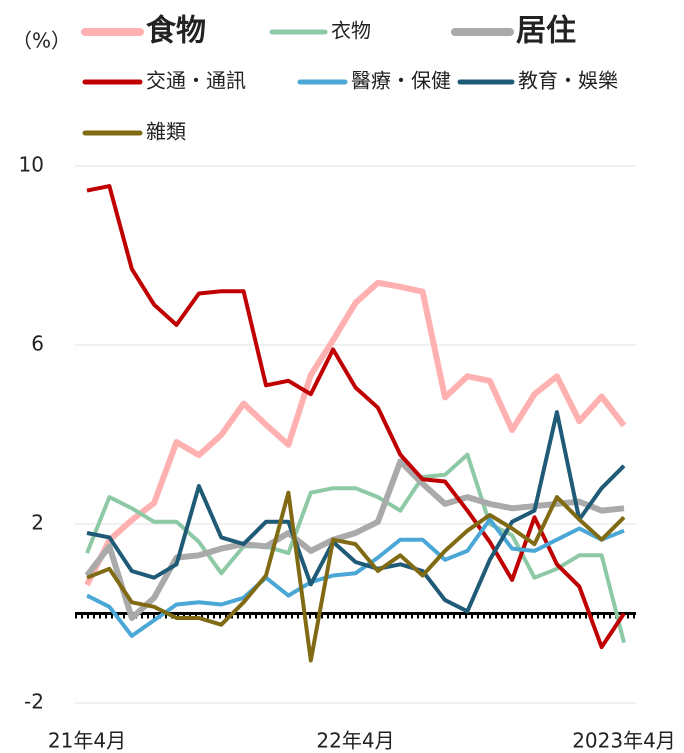  What do you see at coordinates (37, 344) in the screenshot?
I see `y-tick-label: 6` at bounding box center [37, 344].